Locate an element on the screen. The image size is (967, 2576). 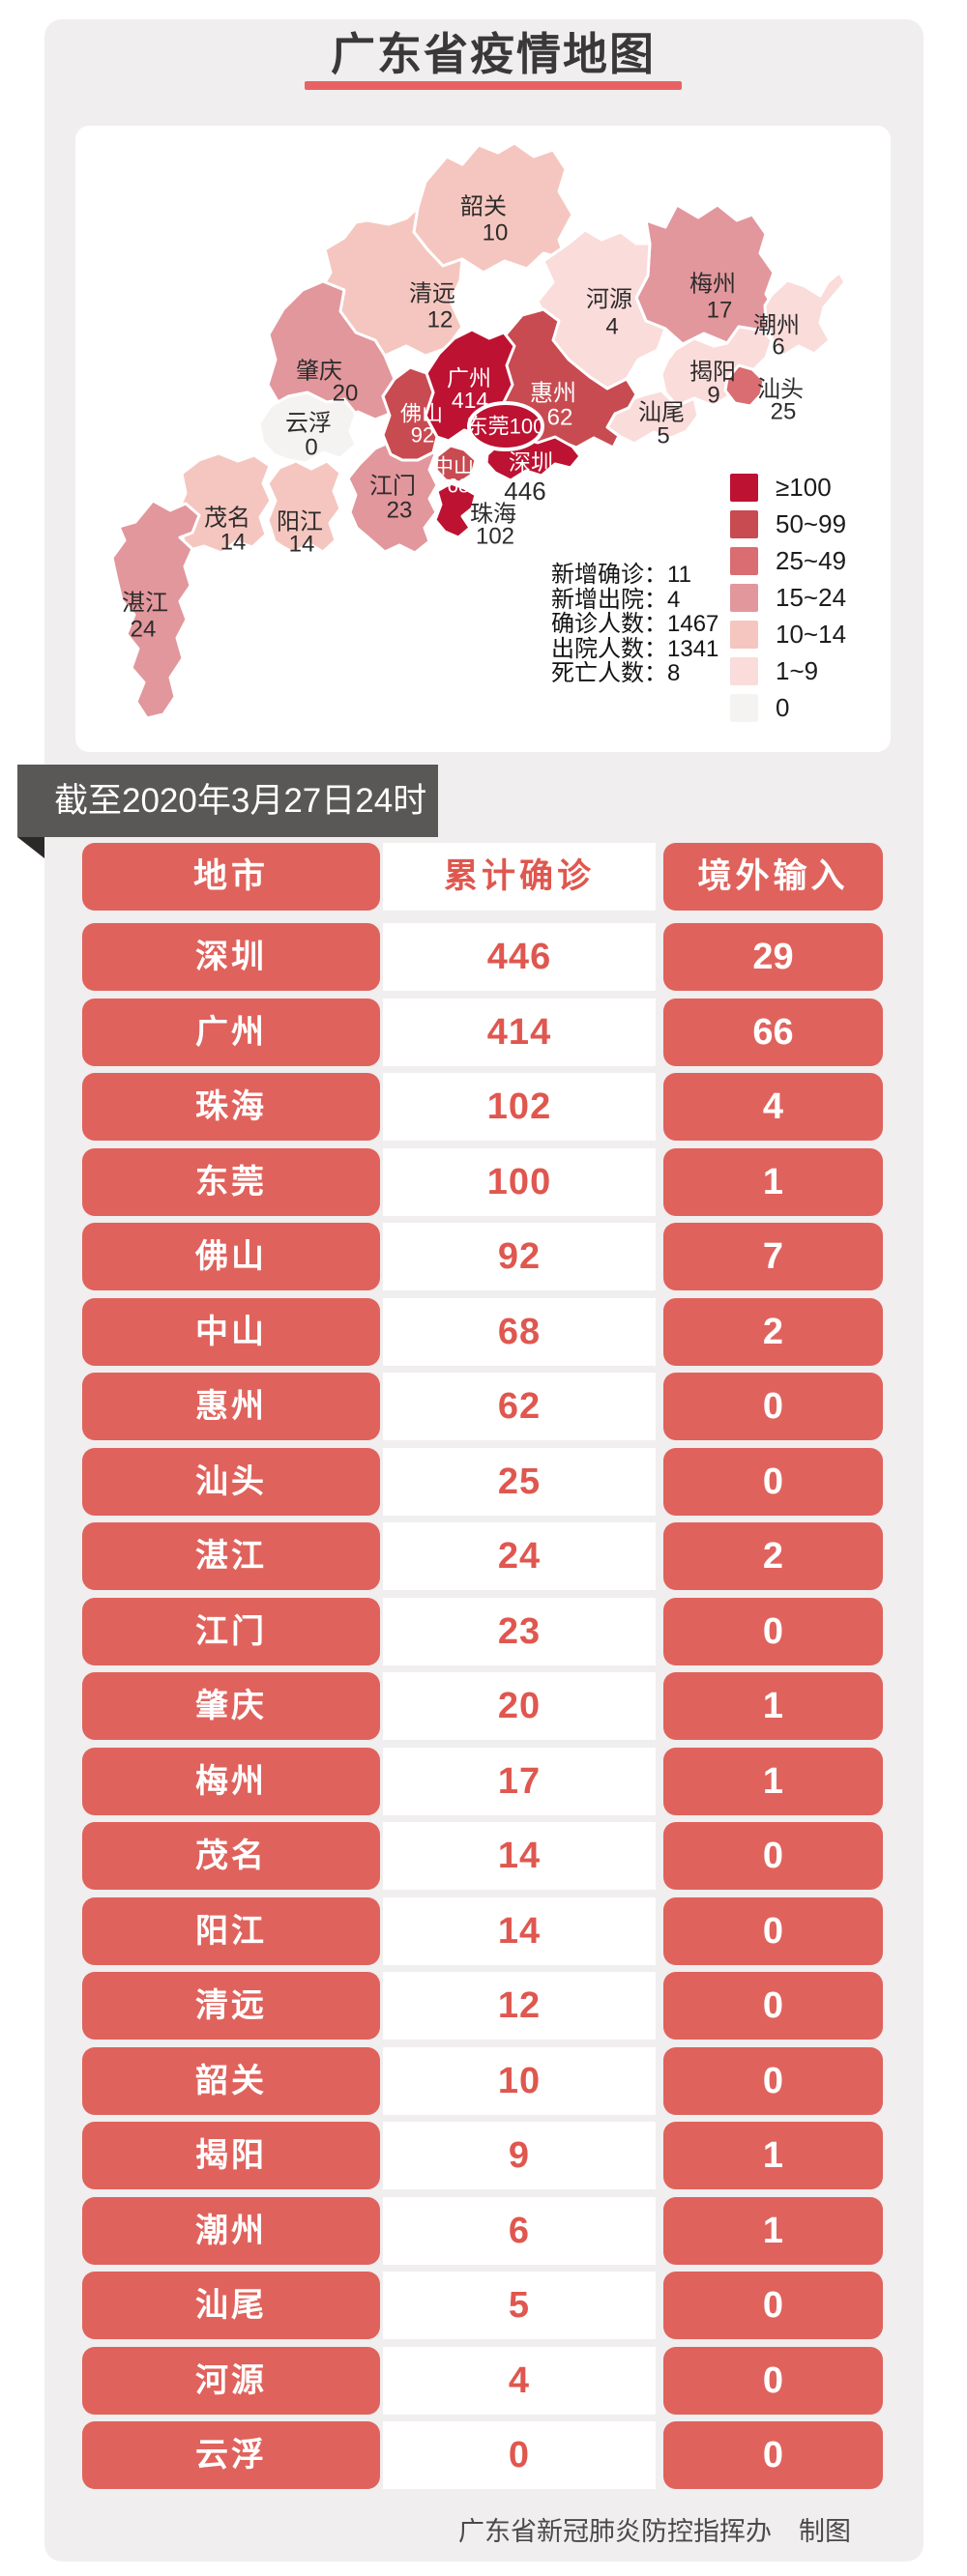
footer-credit: 广东省新冠肺炎防控指挥办 制图 is located at coordinates (654, 2529).